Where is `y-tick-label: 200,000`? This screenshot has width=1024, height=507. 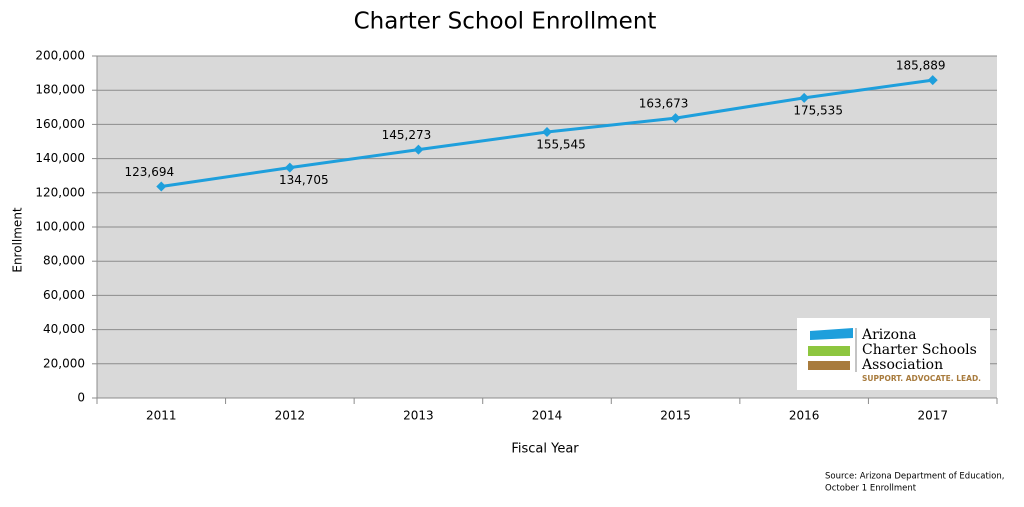
y-tick-label: 200,000 is located at coordinates (60, 56).